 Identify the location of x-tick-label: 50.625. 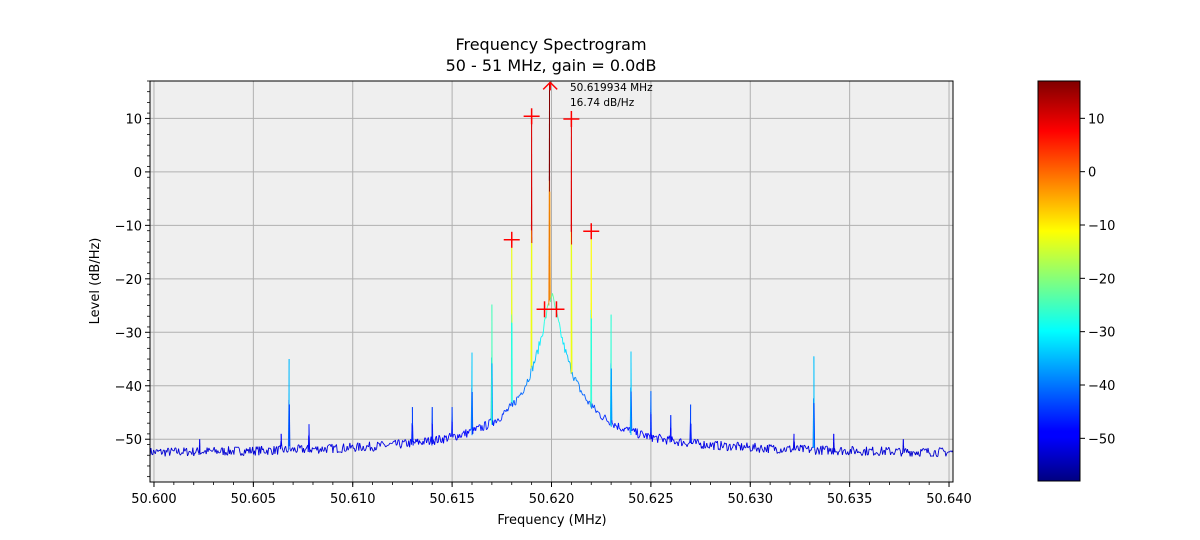
(651, 499).